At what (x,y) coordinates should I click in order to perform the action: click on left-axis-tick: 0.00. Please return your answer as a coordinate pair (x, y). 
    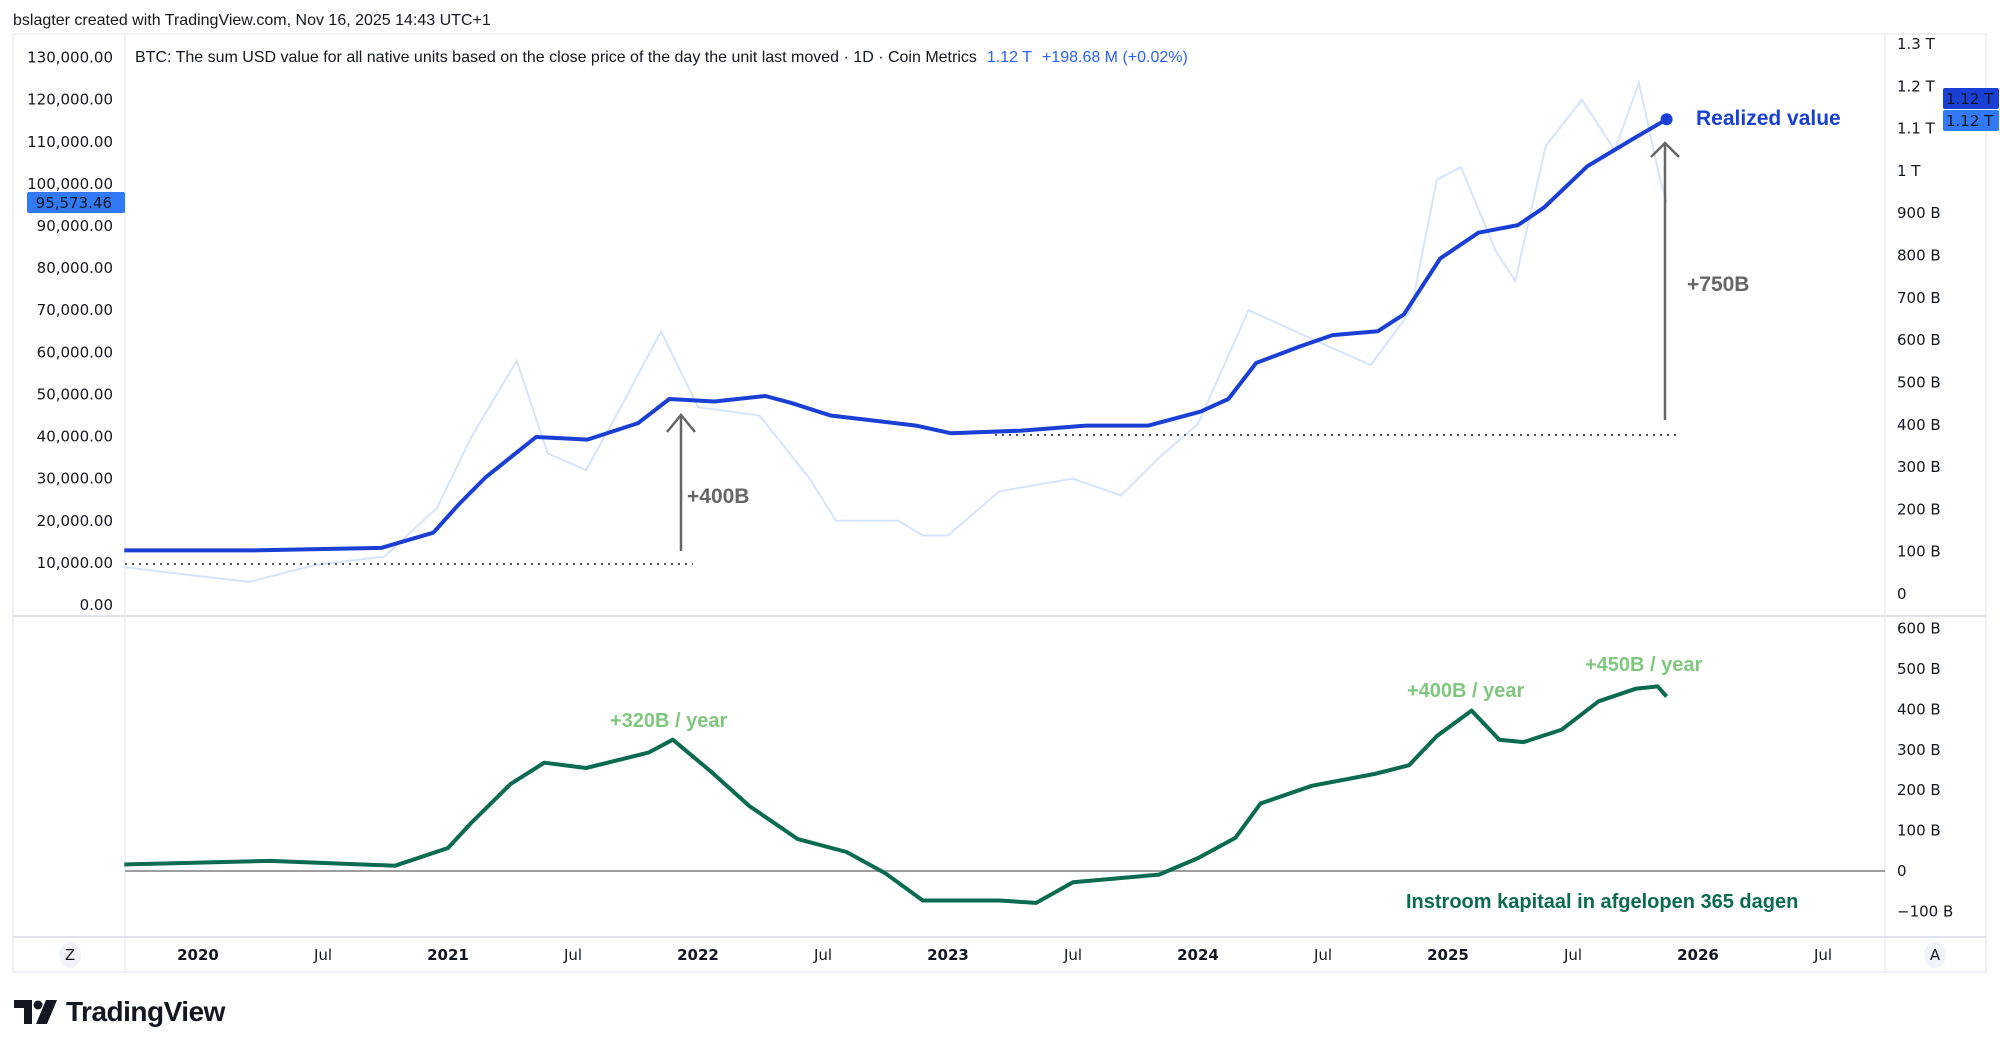
    Looking at the image, I should click on (96, 605).